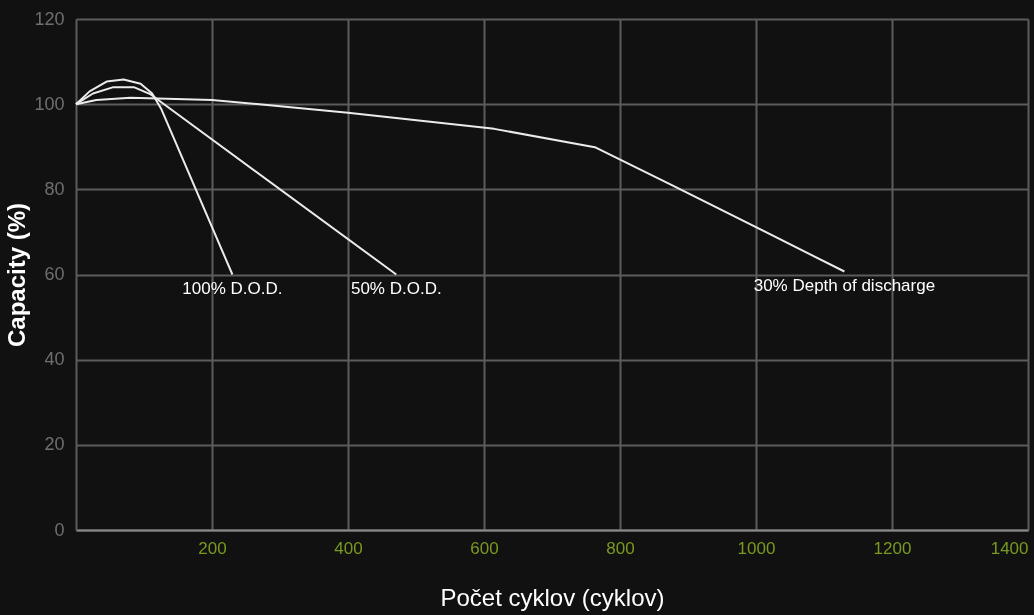  Describe the element at coordinates (59, 529) in the screenshot. I see `y-tick-label: 0` at that location.